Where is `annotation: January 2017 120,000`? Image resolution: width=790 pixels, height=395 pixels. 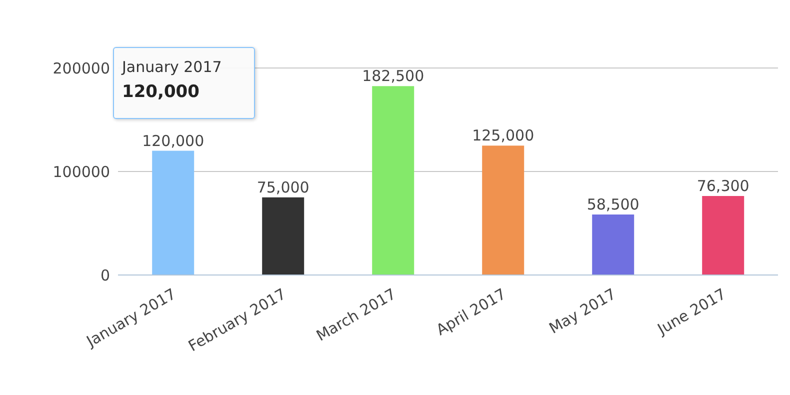 annotation: January 2017 120,000 is located at coordinates (172, 80).